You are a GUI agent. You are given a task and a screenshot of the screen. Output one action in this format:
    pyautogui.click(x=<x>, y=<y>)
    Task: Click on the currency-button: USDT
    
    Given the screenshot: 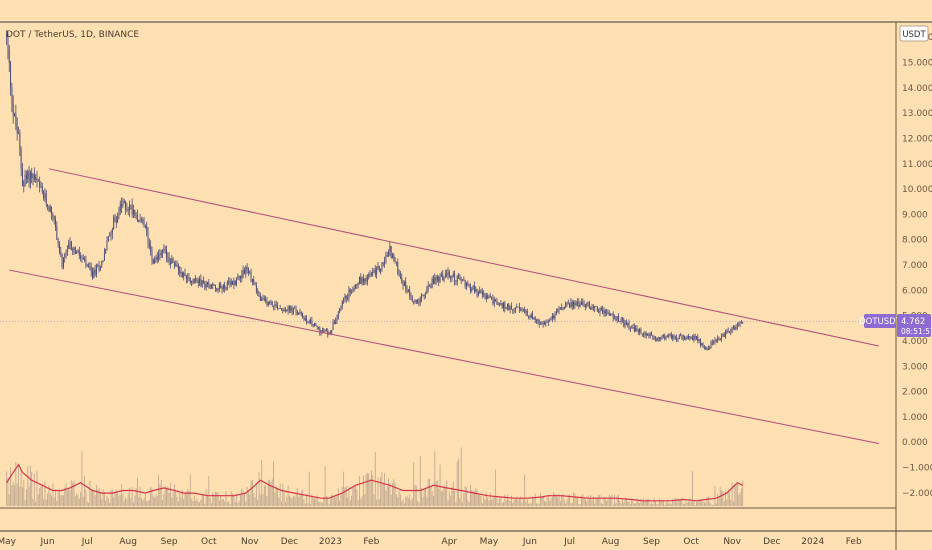 What is the action you would take?
    pyautogui.click(x=914, y=33)
    